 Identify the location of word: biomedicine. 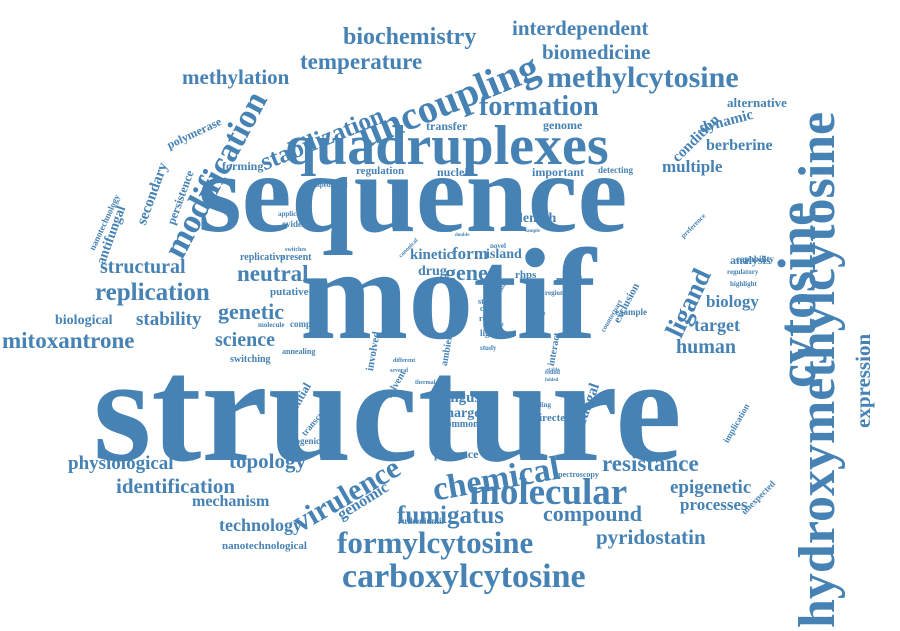
(596, 52).